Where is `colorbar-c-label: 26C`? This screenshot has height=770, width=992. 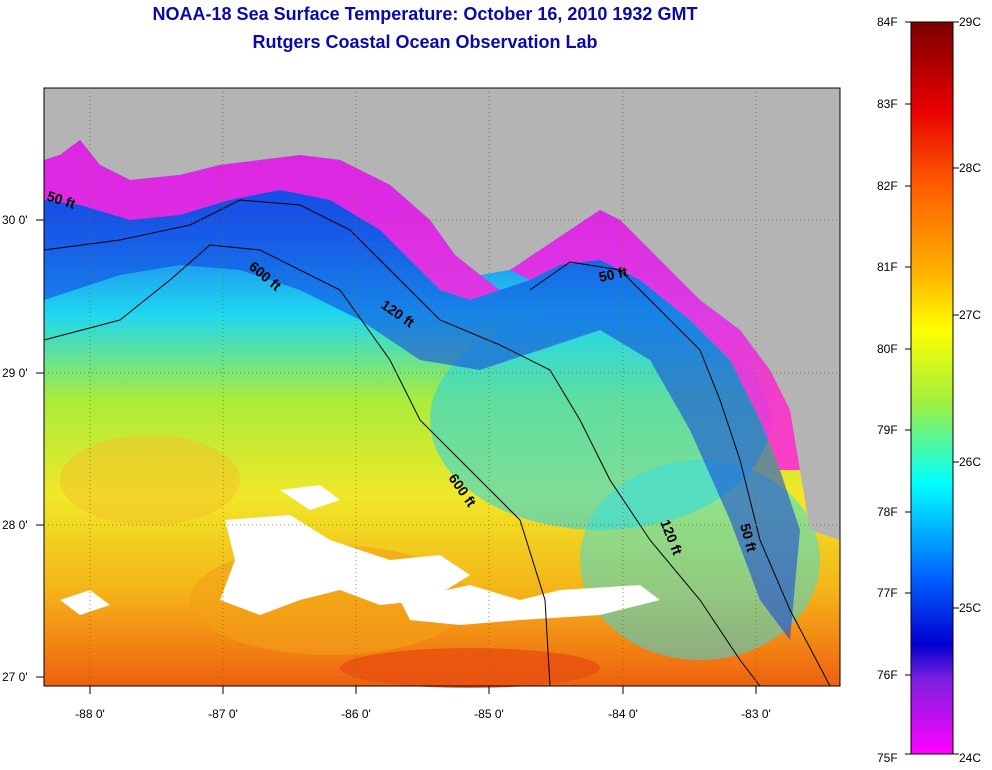
colorbar-c-label: 26C is located at coordinates (970, 462).